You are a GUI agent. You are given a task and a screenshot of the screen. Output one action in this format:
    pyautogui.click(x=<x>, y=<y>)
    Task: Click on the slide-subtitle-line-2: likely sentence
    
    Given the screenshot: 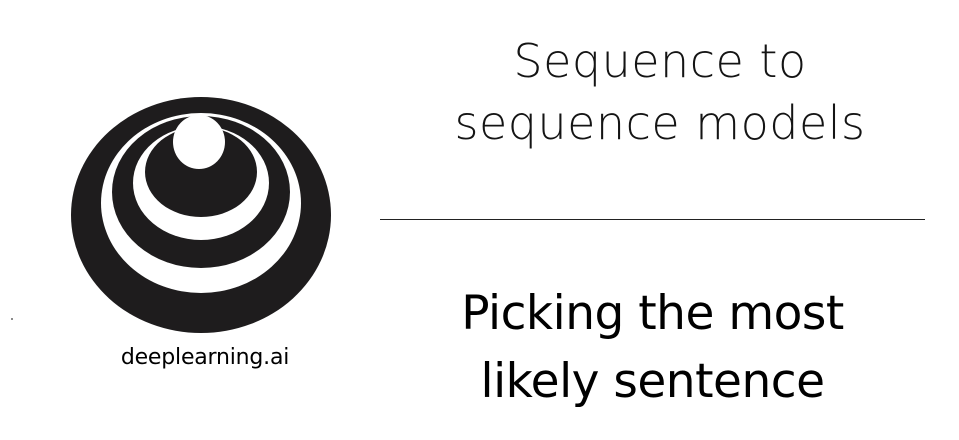 What is the action you would take?
    pyautogui.click(x=652, y=381)
    